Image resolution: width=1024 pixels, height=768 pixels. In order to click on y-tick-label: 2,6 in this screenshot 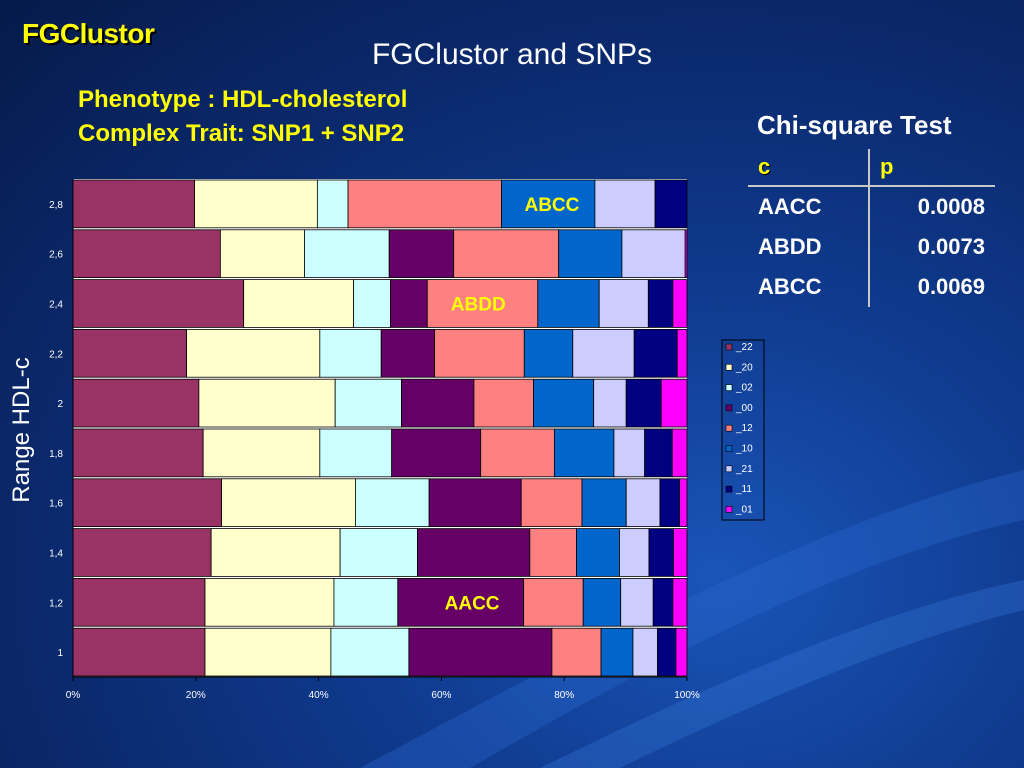, I will do `click(56, 255)`.